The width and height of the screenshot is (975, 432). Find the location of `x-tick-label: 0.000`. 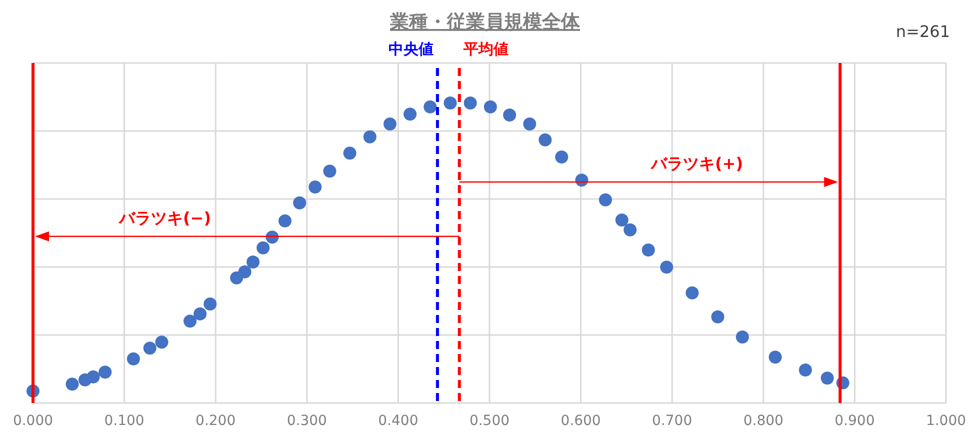

x-tick-label: 0.000 is located at coordinates (33, 421).